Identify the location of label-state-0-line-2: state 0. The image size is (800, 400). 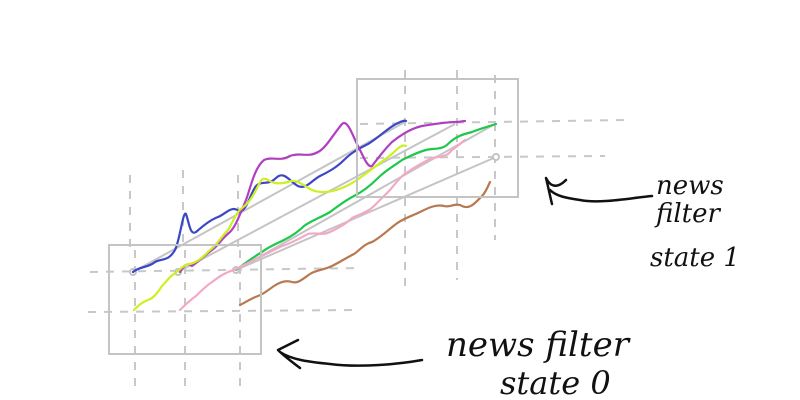
(555, 382).